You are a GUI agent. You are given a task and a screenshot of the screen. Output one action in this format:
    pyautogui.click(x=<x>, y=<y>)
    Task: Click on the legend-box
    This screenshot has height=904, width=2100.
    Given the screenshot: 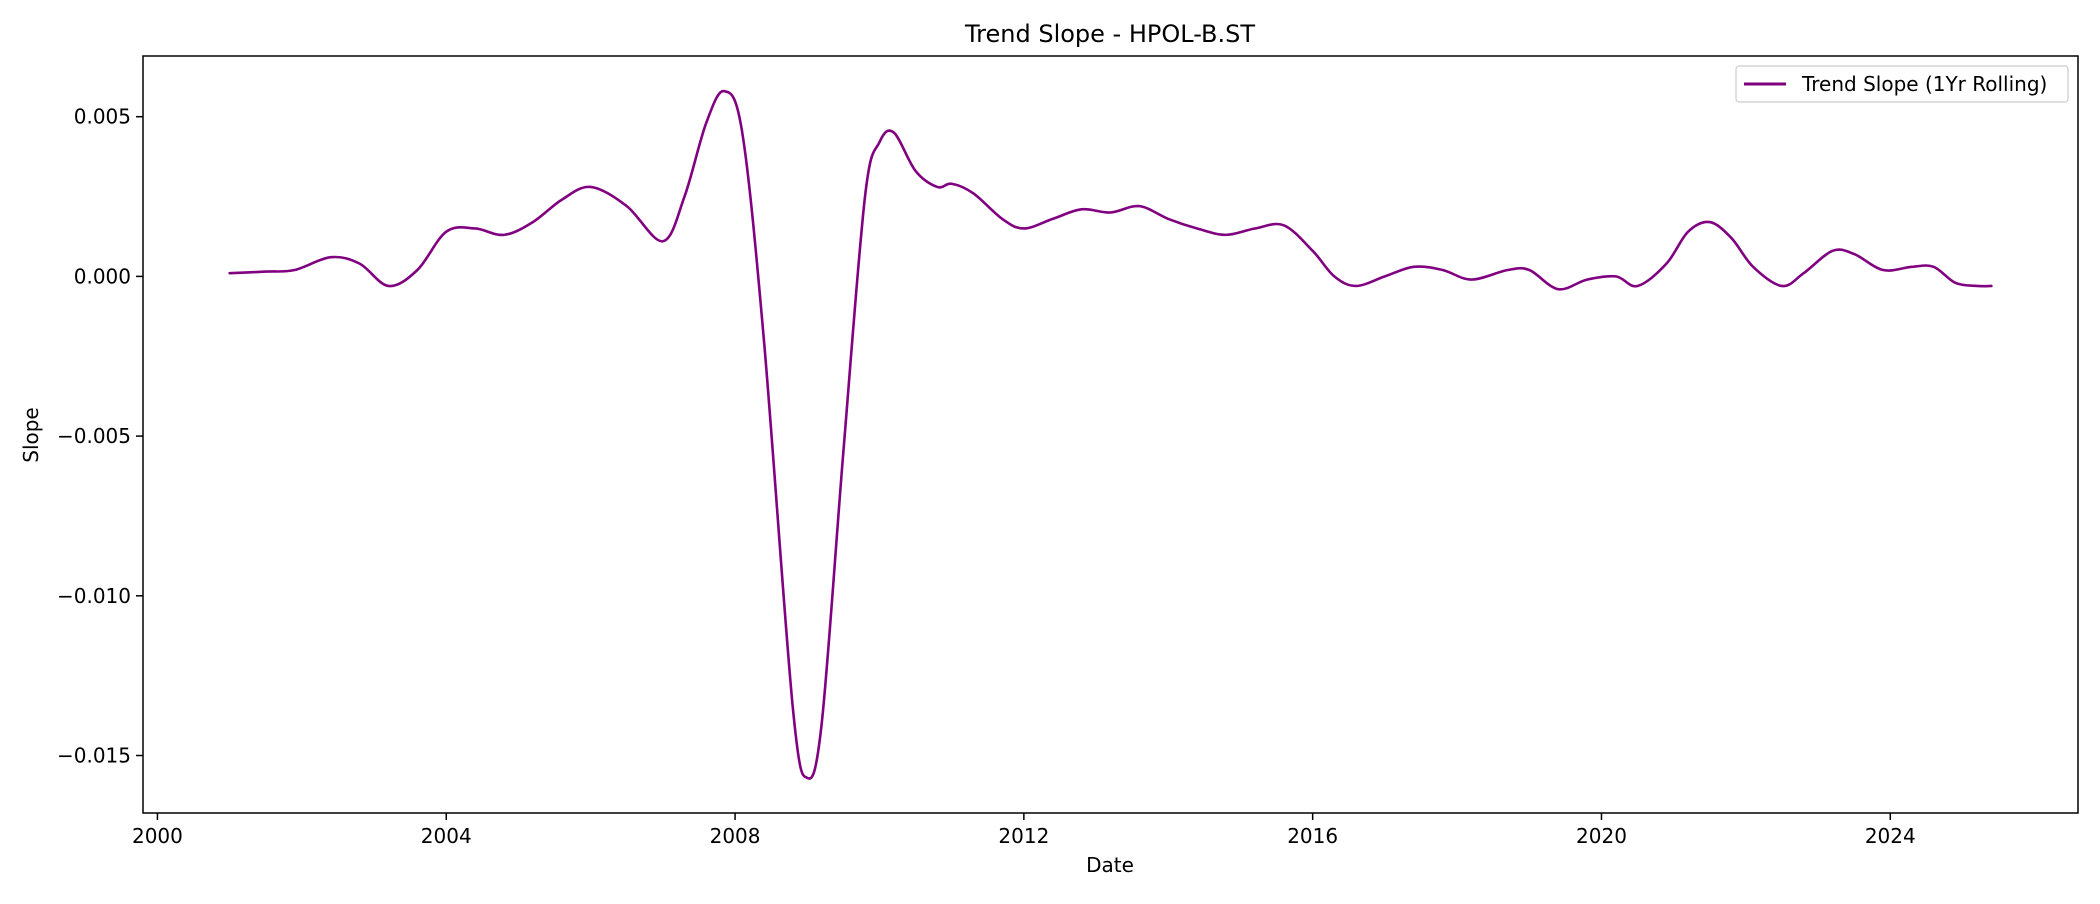 What is the action you would take?
    pyautogui.click(x=1902, y=84)
    